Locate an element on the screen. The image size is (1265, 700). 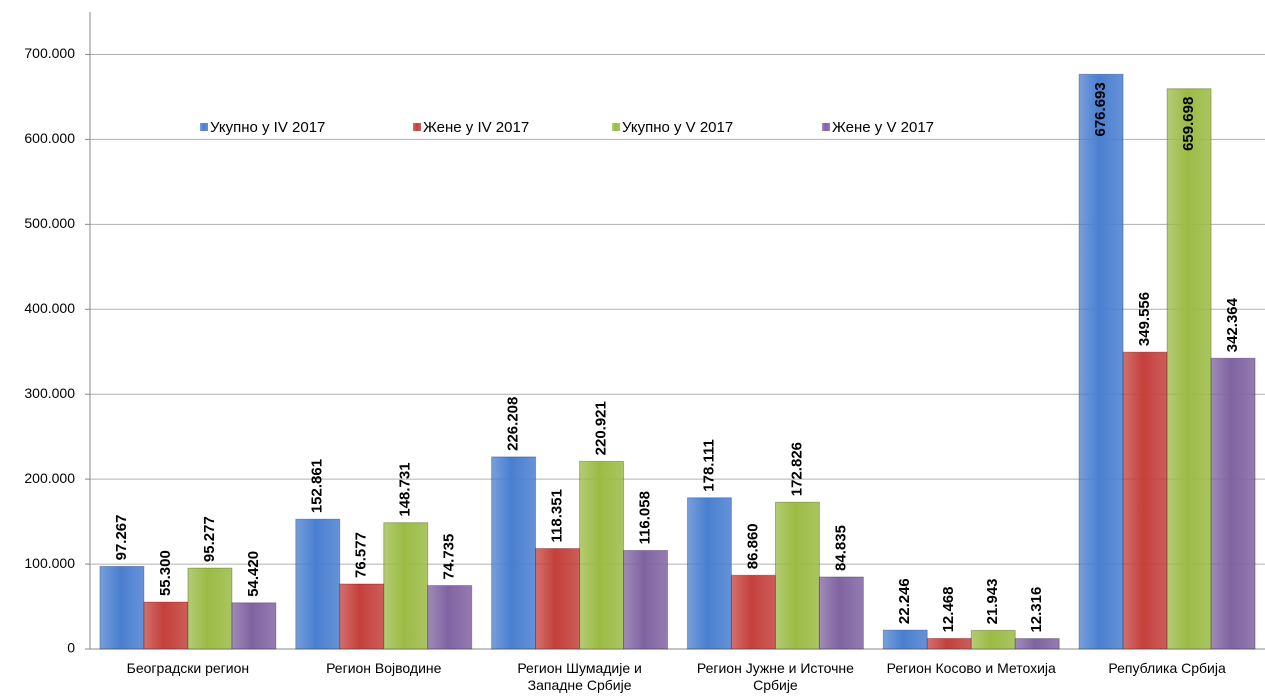
x-tick-label: Београдски регион is located at coordinates (188, 668).